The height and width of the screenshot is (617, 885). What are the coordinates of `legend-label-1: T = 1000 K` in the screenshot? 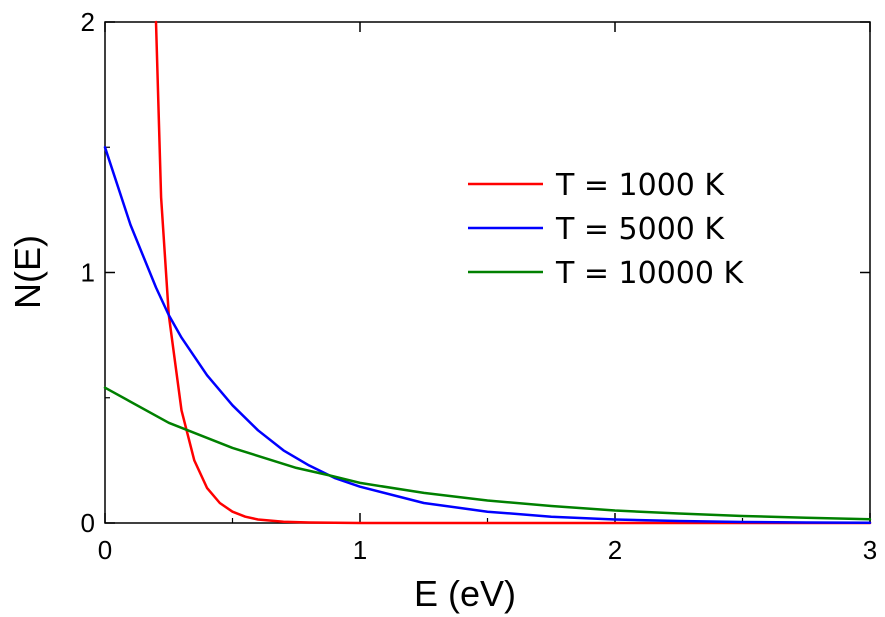 It's located at (640, 185).